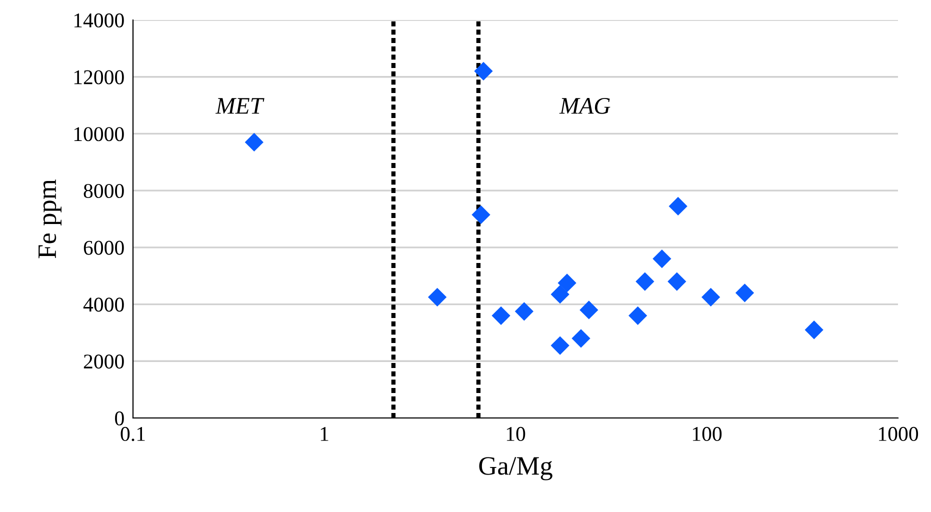 This screenshot has width=931, height=512. What do you see at coordinates (50, 218) in the screenshot?
I see `y-axis-title: Fe ppm` at bounding box center [50, 218].